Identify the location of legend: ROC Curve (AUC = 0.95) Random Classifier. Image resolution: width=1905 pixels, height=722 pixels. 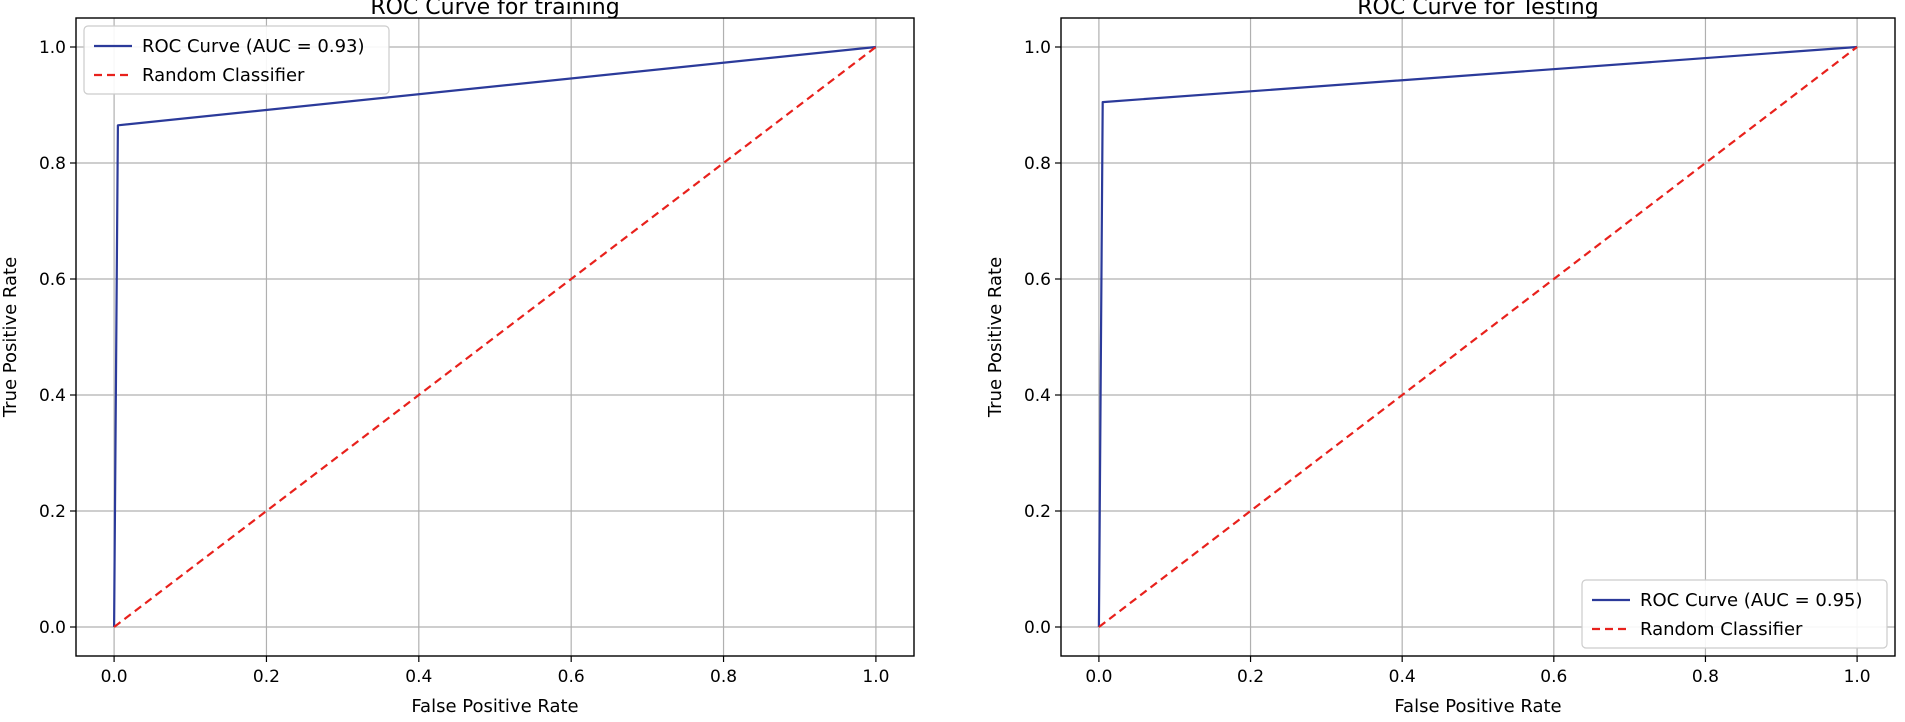
(1734, 614).